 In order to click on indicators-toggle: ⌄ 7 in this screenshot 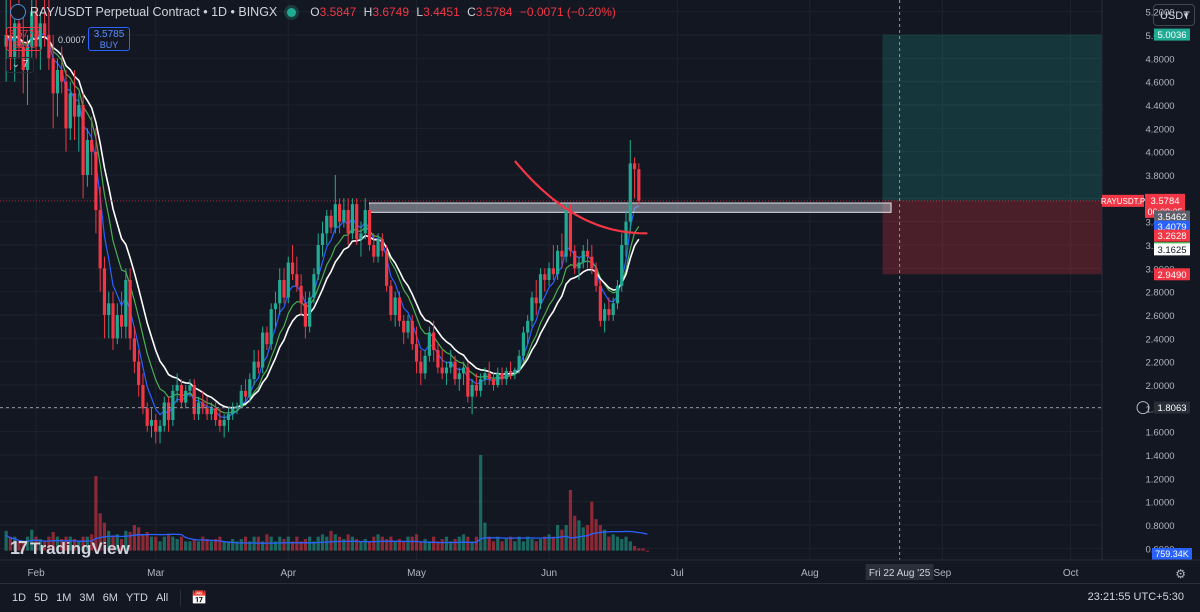, I will do `click(20, 65)`.